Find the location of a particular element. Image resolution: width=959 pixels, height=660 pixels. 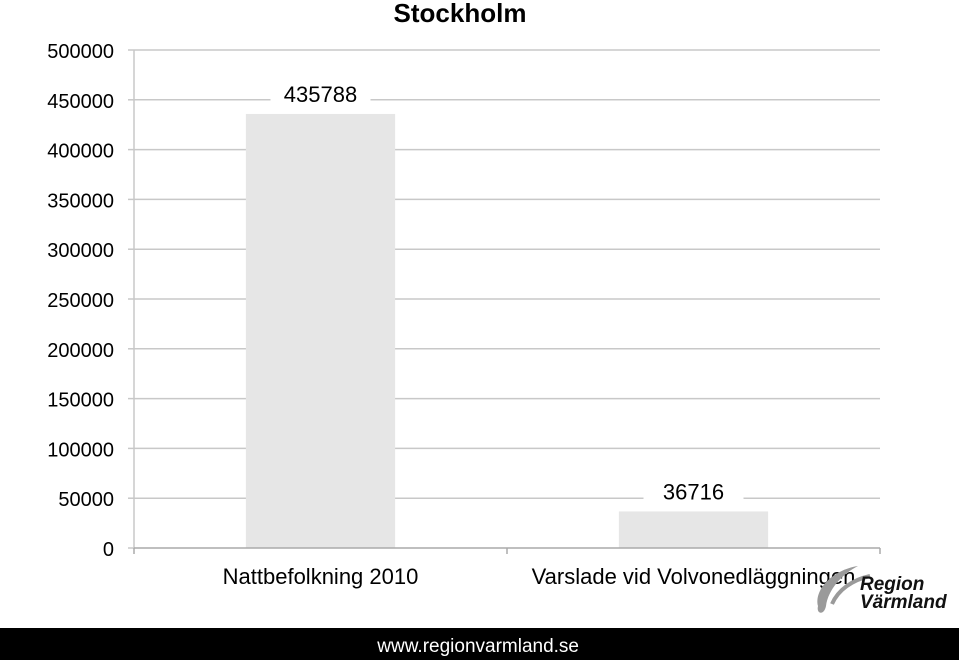

region-varmland-logo: Region Värmland is located at coordinates (882, 590).